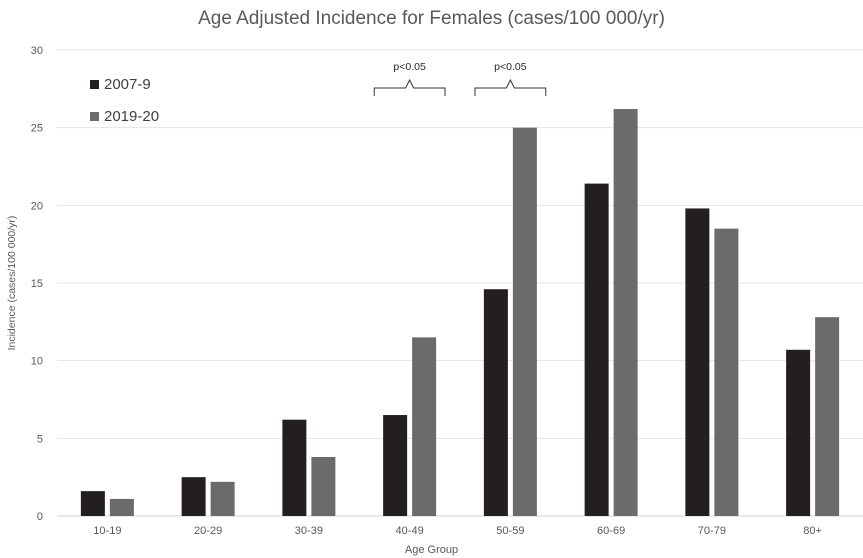  Describe the element at coordinates (37, 284) in the screenshot. I see `y-tick-label: 15` at that location.